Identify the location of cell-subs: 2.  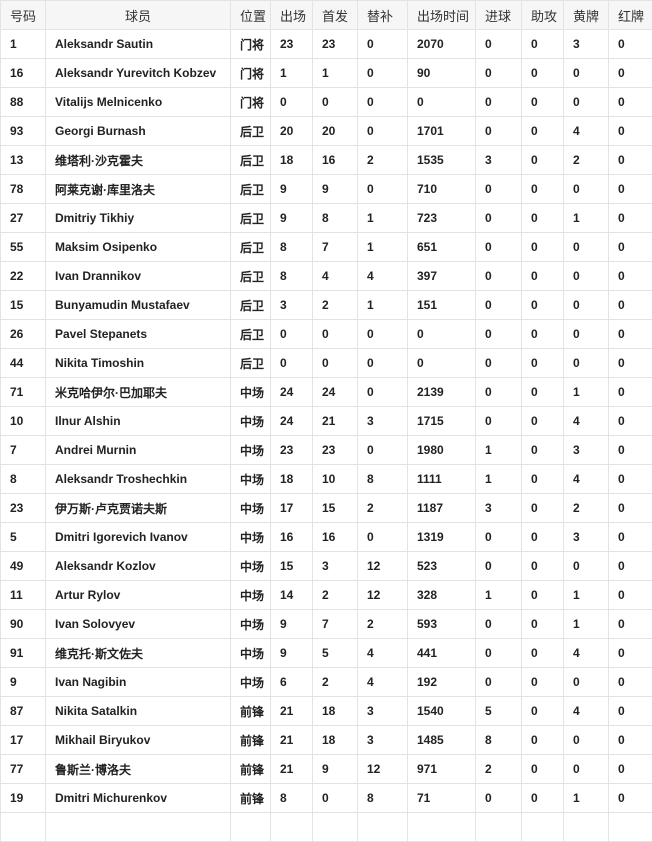
(383, 160).